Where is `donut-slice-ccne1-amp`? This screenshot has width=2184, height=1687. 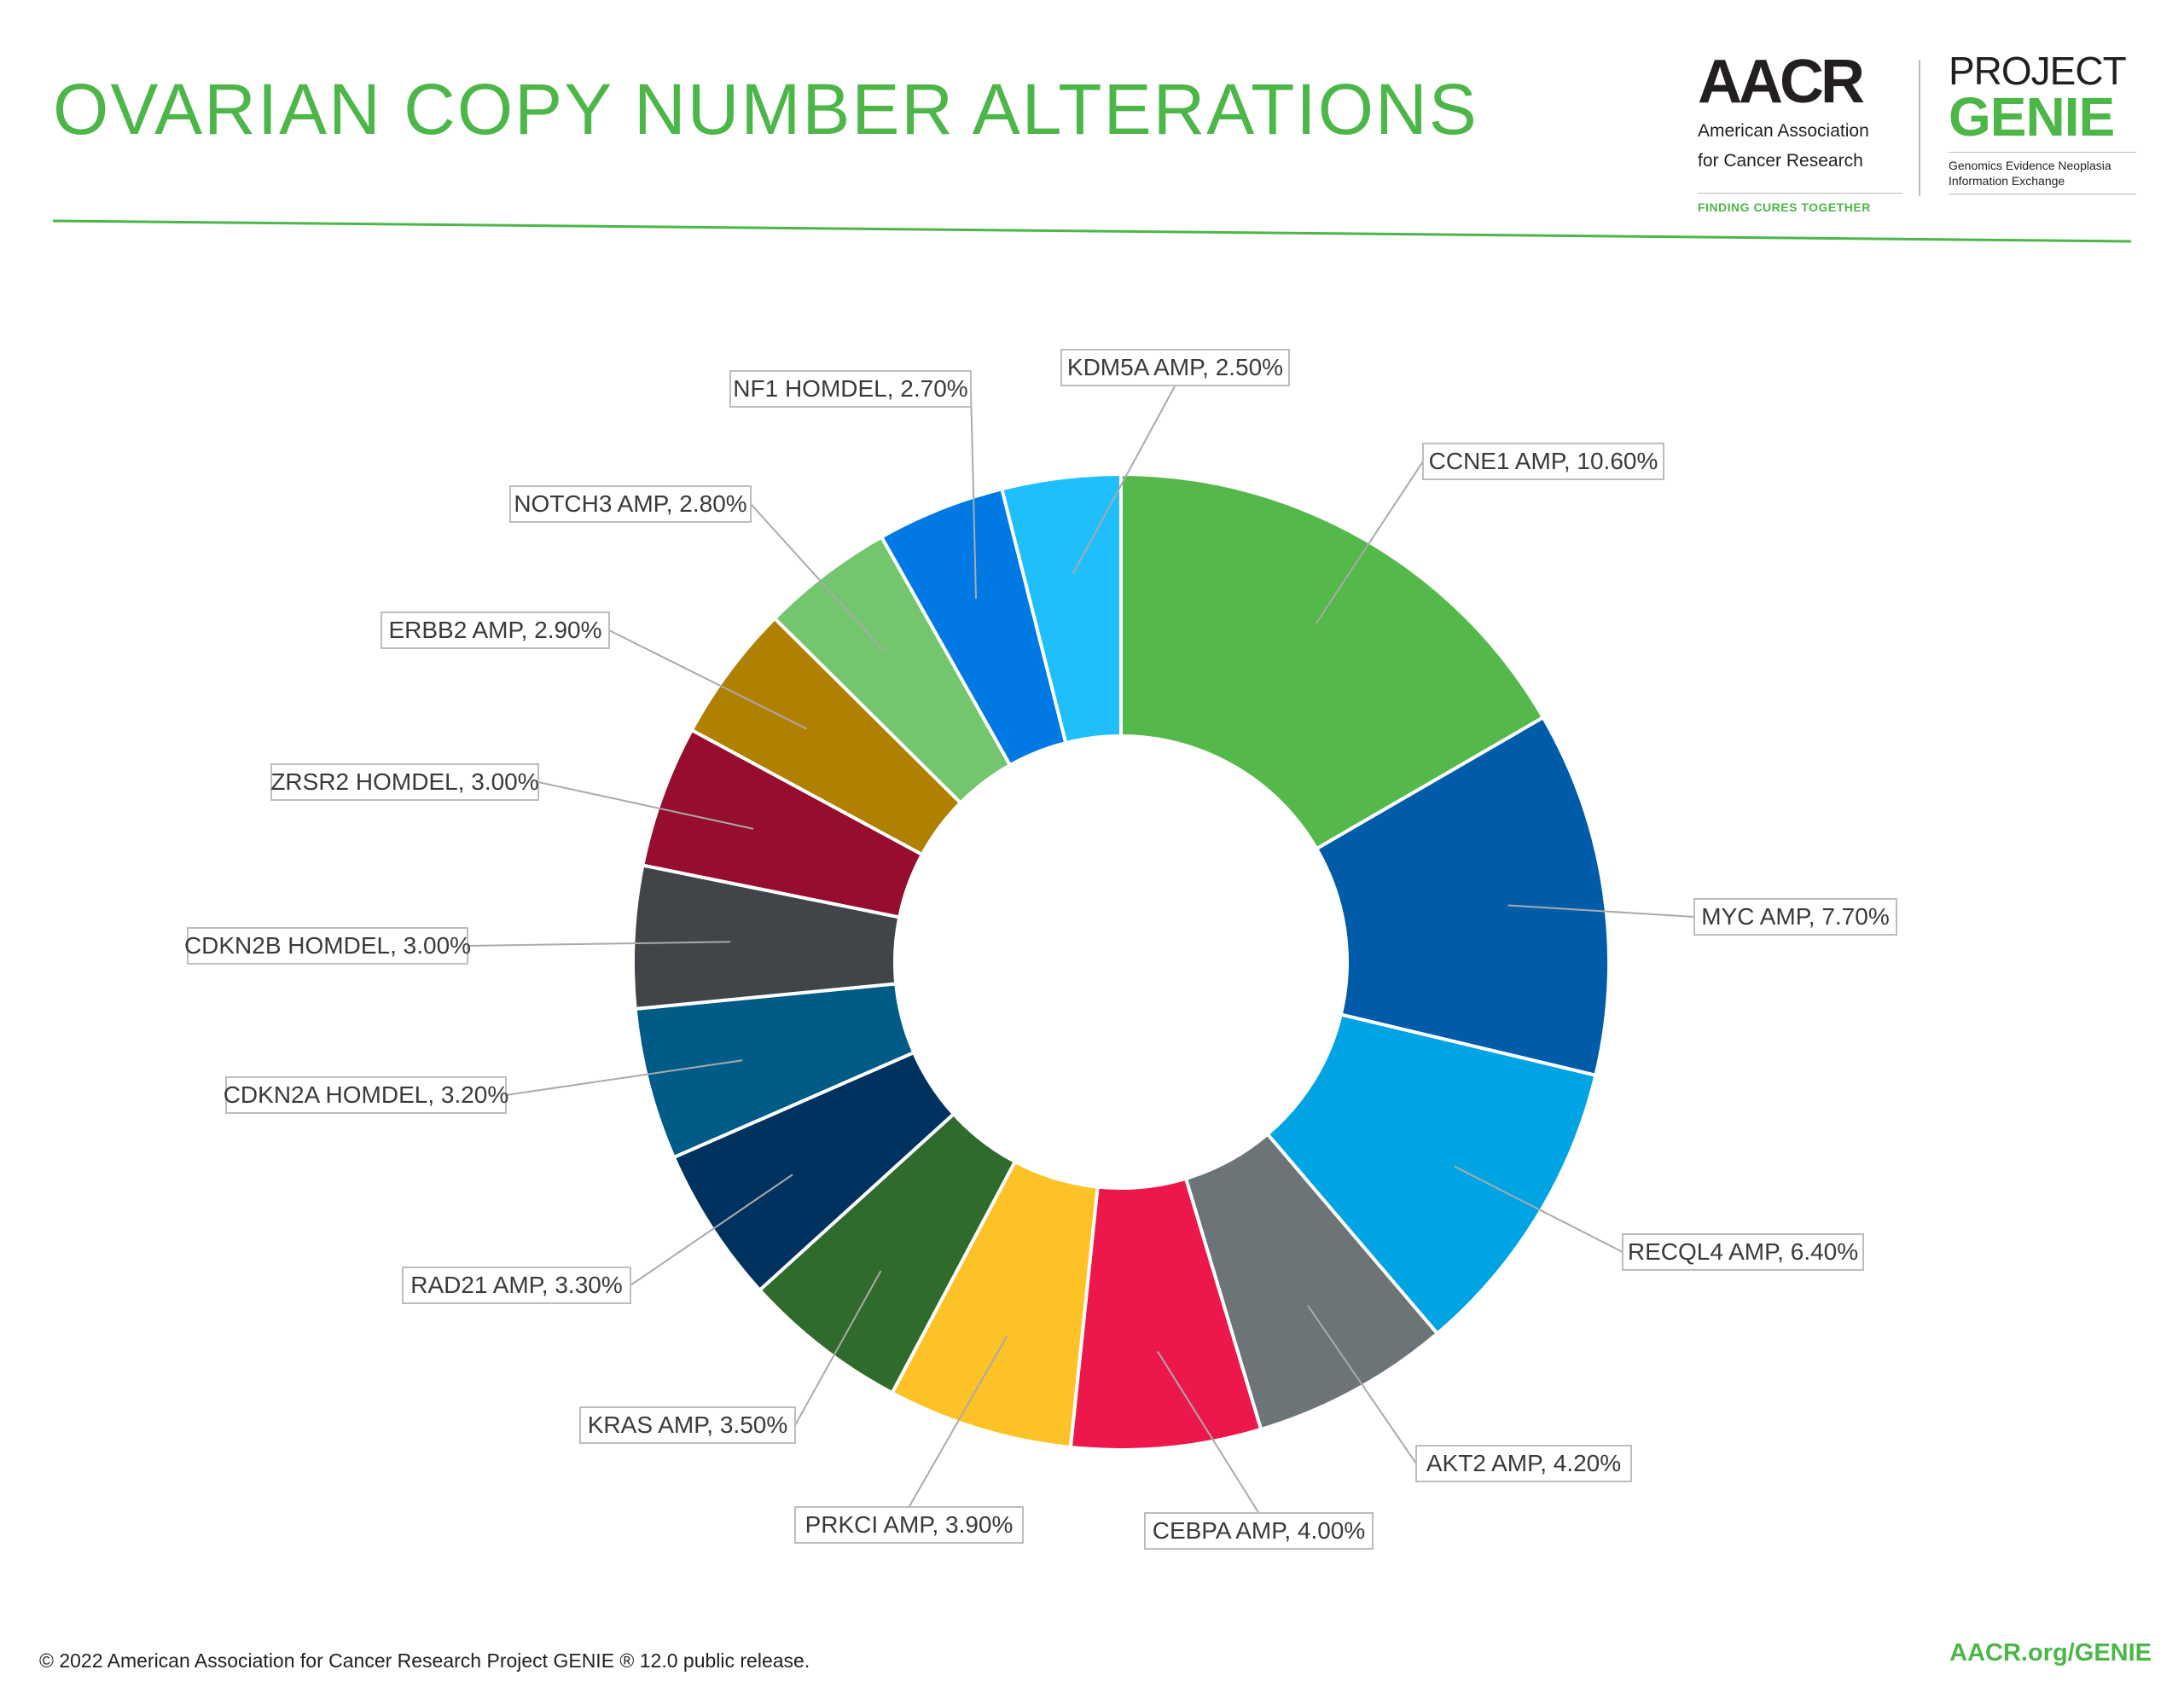 donut-slice-ccne1-amp is located at coordinates (1332, 662).